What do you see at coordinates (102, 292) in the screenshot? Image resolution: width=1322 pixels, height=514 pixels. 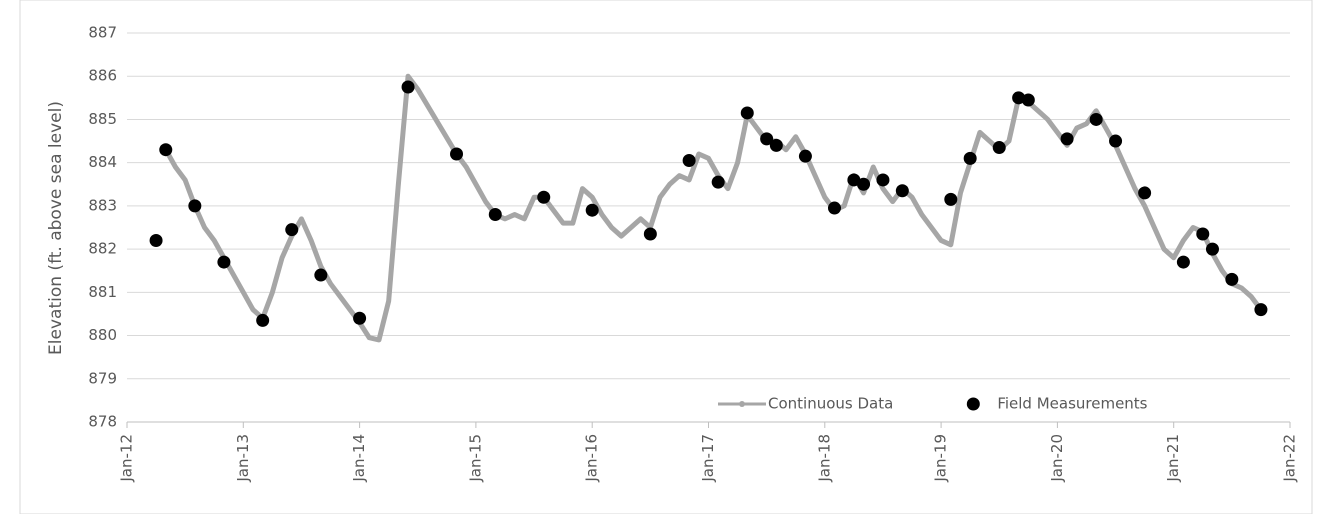 I see `y-tick-label: 881` at bounding box center [102, 292].